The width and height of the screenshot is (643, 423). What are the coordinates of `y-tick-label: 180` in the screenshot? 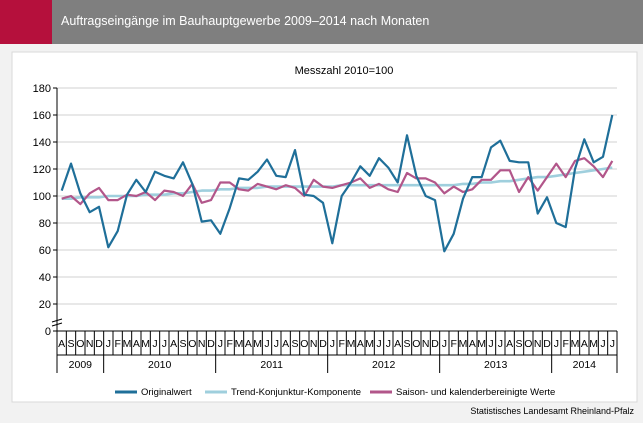 It's located at (42, 89).